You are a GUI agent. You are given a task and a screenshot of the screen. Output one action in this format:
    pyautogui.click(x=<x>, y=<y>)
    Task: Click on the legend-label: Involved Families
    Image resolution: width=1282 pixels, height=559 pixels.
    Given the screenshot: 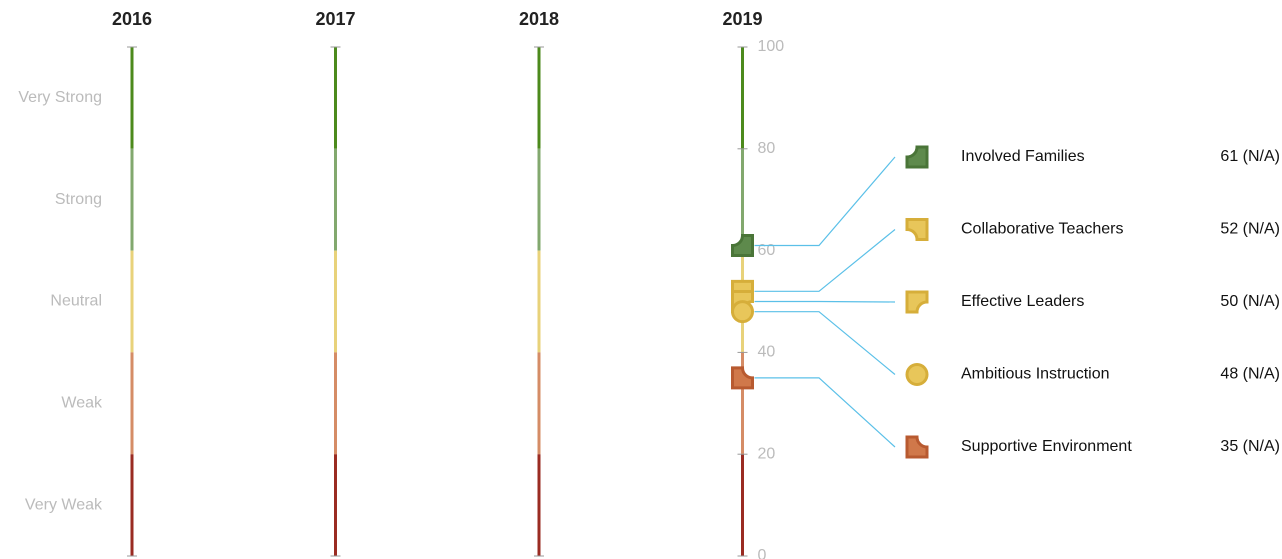 What is the action you would take?
    pyautogui.click(x=1023, y=156)
    